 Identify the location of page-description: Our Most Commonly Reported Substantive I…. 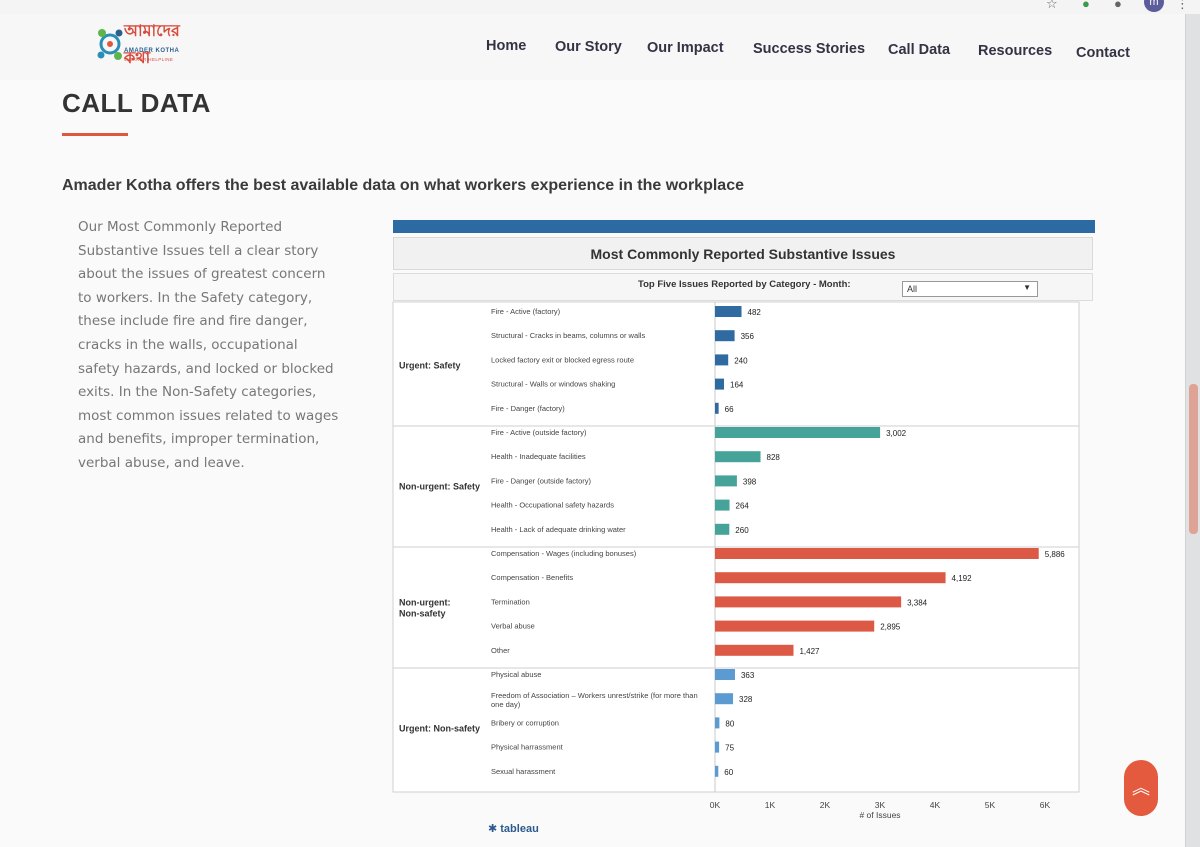
(208, 345).